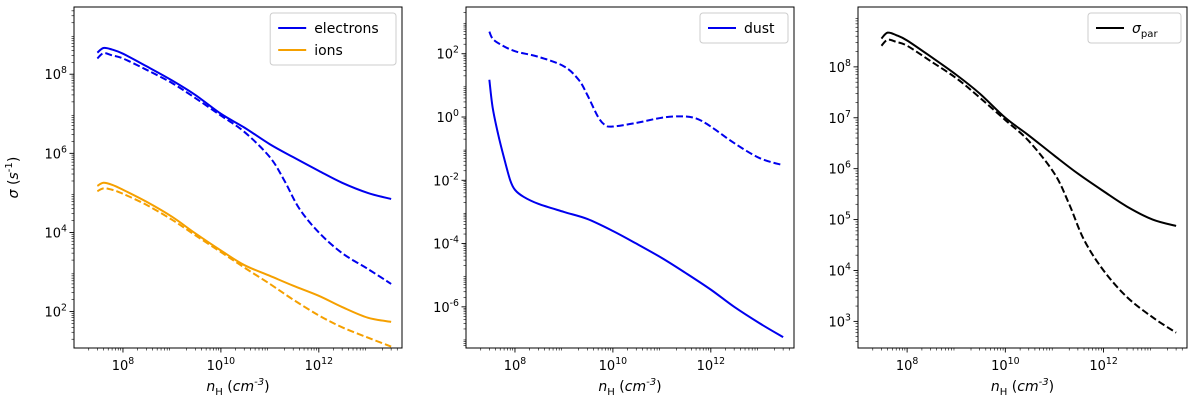 The width and height of the screenshot is (1200, 405). I want to click on series-line-electrons-dashed, so click(244, 168).